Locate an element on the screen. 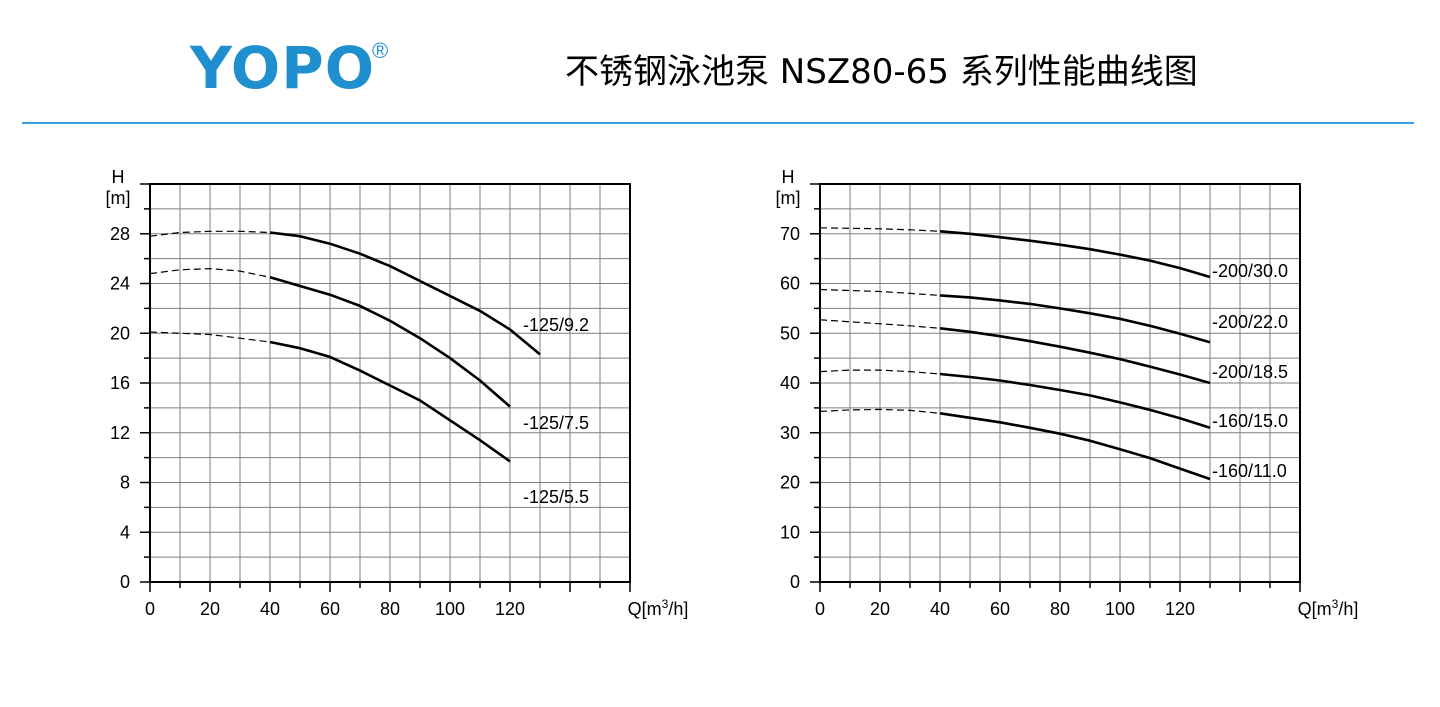 The height and width of the screenshot is (707, 1440). y-tick-label: 70 is located at coordinates (790, 234).